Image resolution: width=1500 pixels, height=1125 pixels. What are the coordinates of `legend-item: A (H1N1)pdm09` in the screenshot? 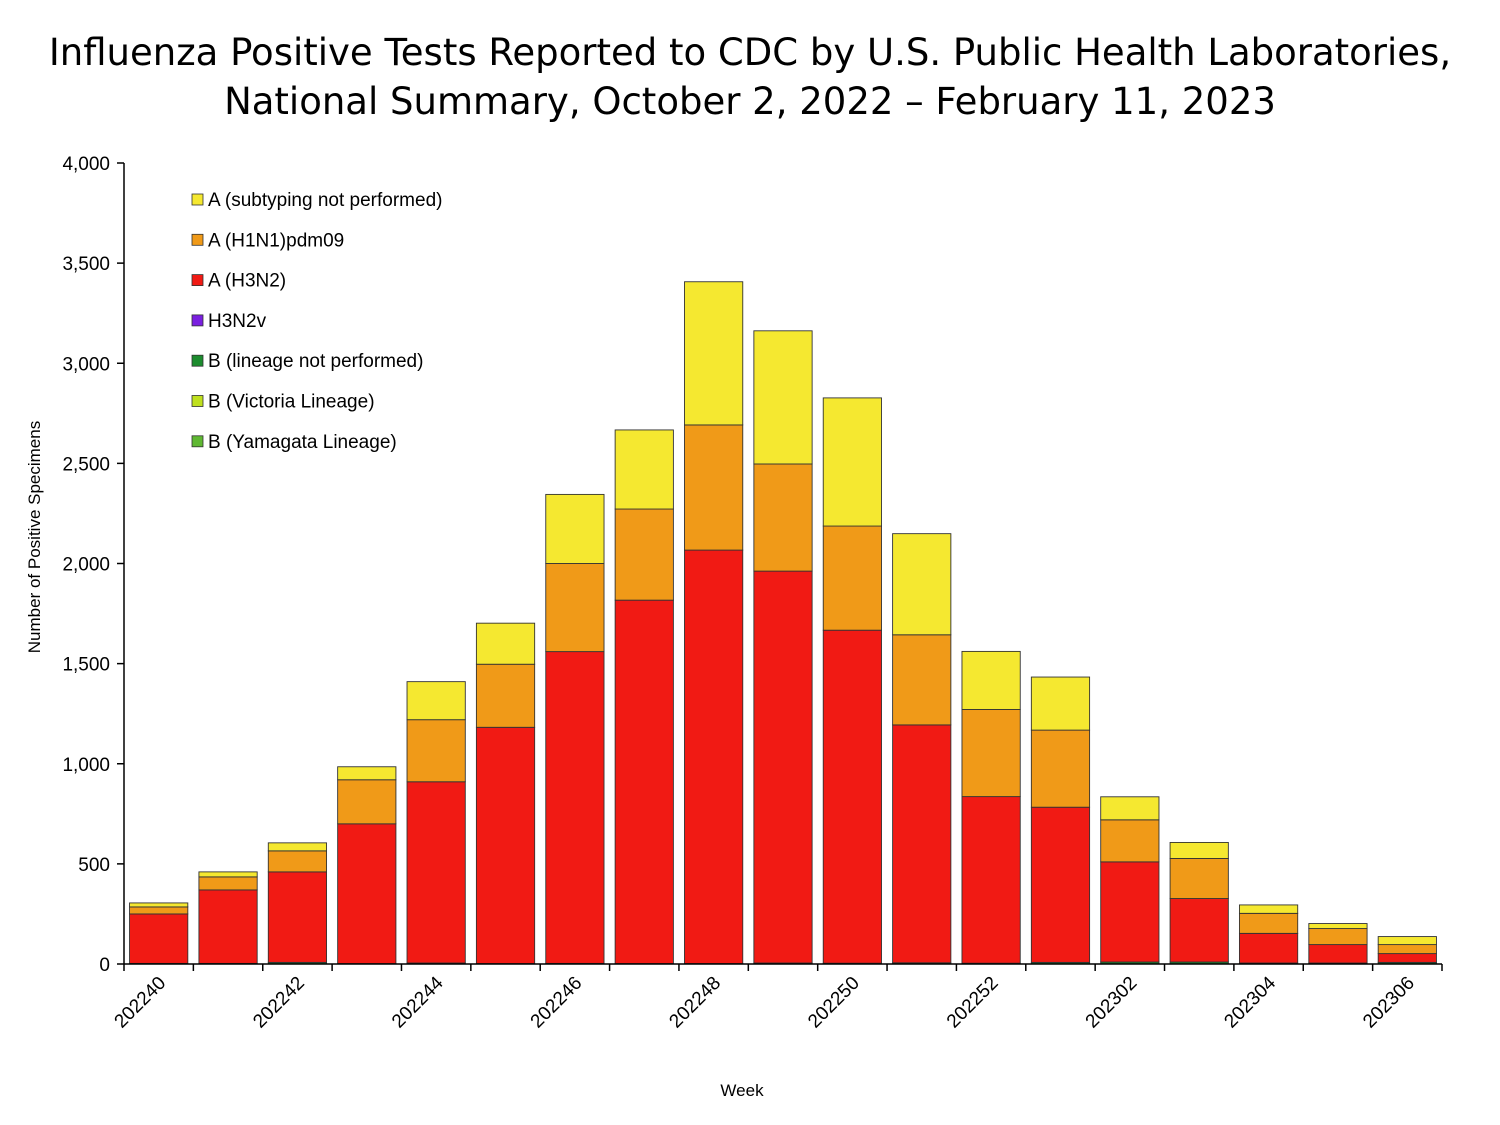 It's located at (267, 240).